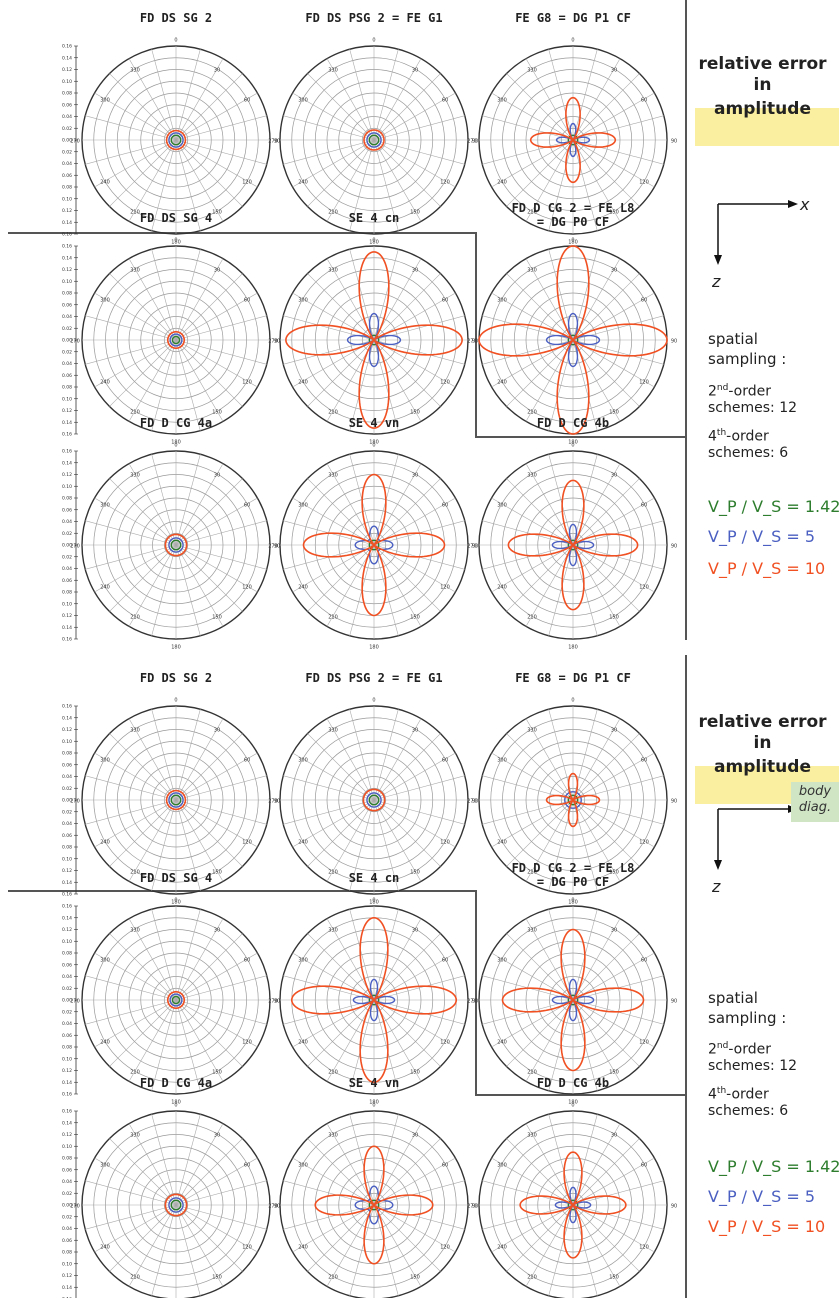 Image resolution: width=839 pixels, height=1298 pixels. Describe the element at coordinates (67, 270) in the screenshot. I see `radial-scale-label: 0.12` at that location.